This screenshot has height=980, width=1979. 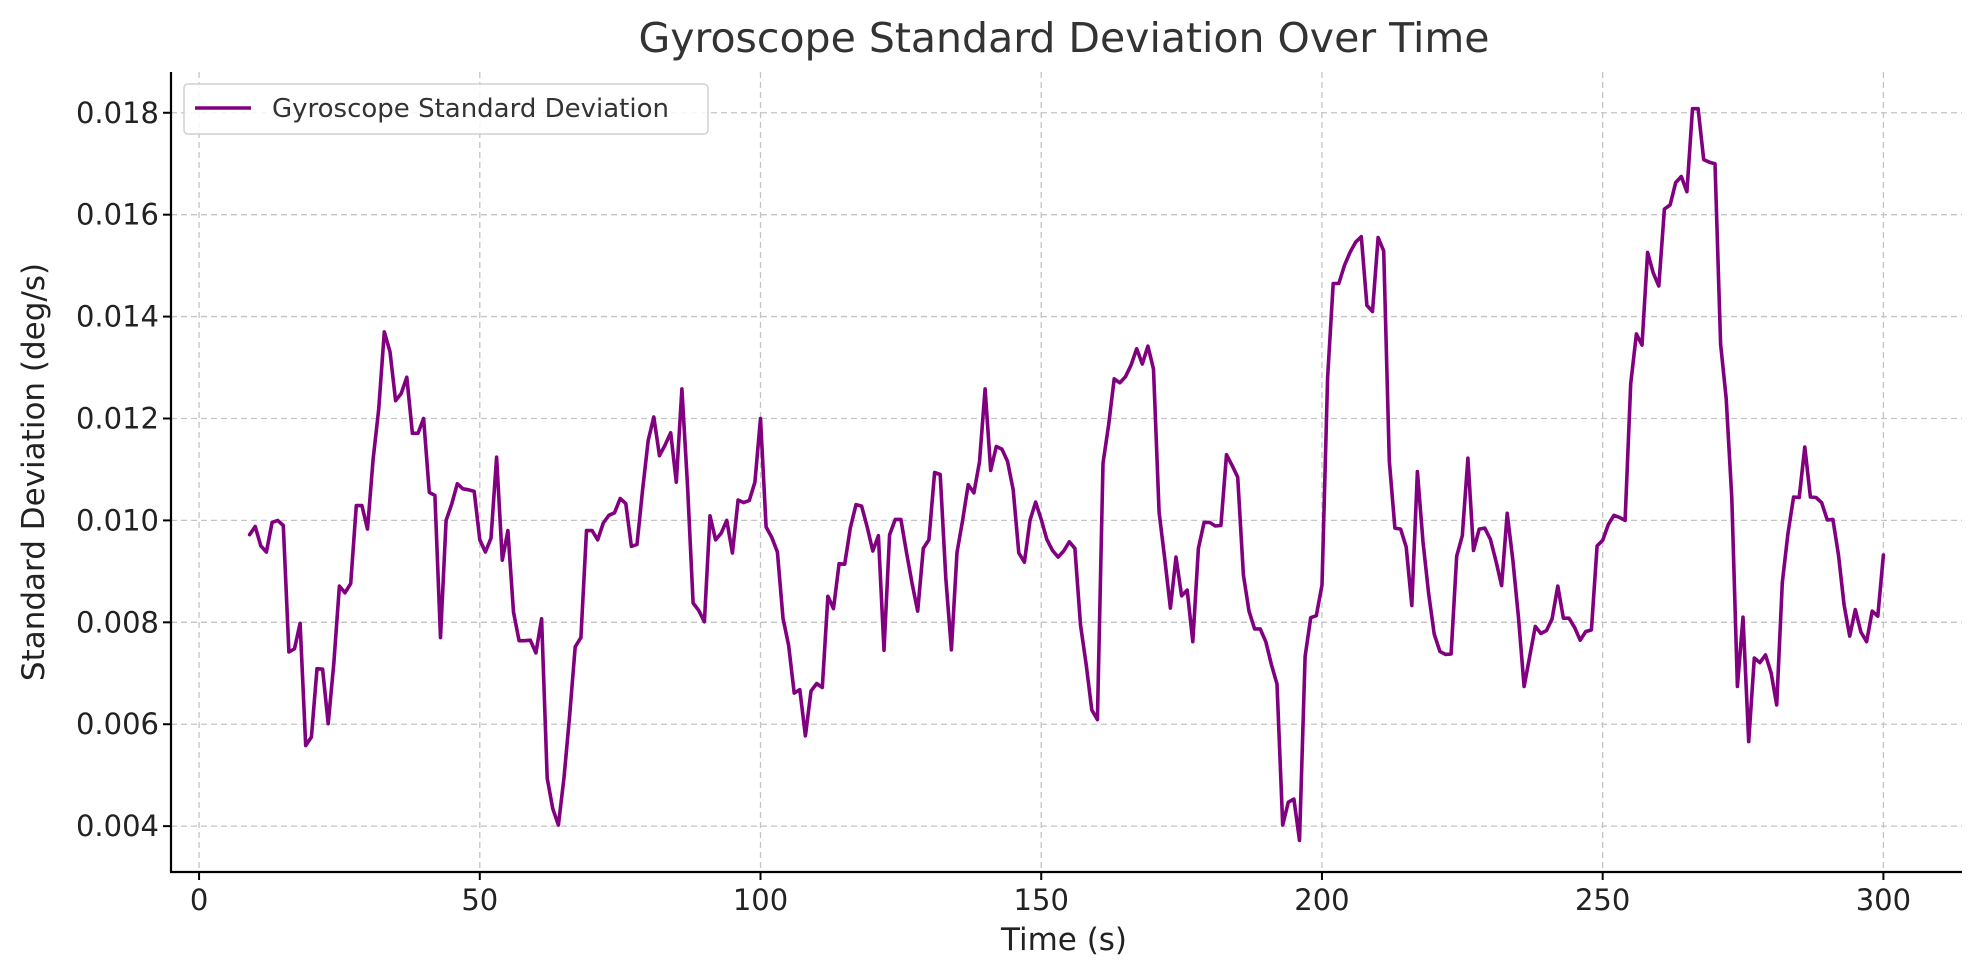 What do you see at coordinates (123, 469) in the screenshot?
I see `y-ticks: 0.004 0.006 0.008 0.010 0.012 0.014 0.016 0.018` at bounding box center [123, 469].